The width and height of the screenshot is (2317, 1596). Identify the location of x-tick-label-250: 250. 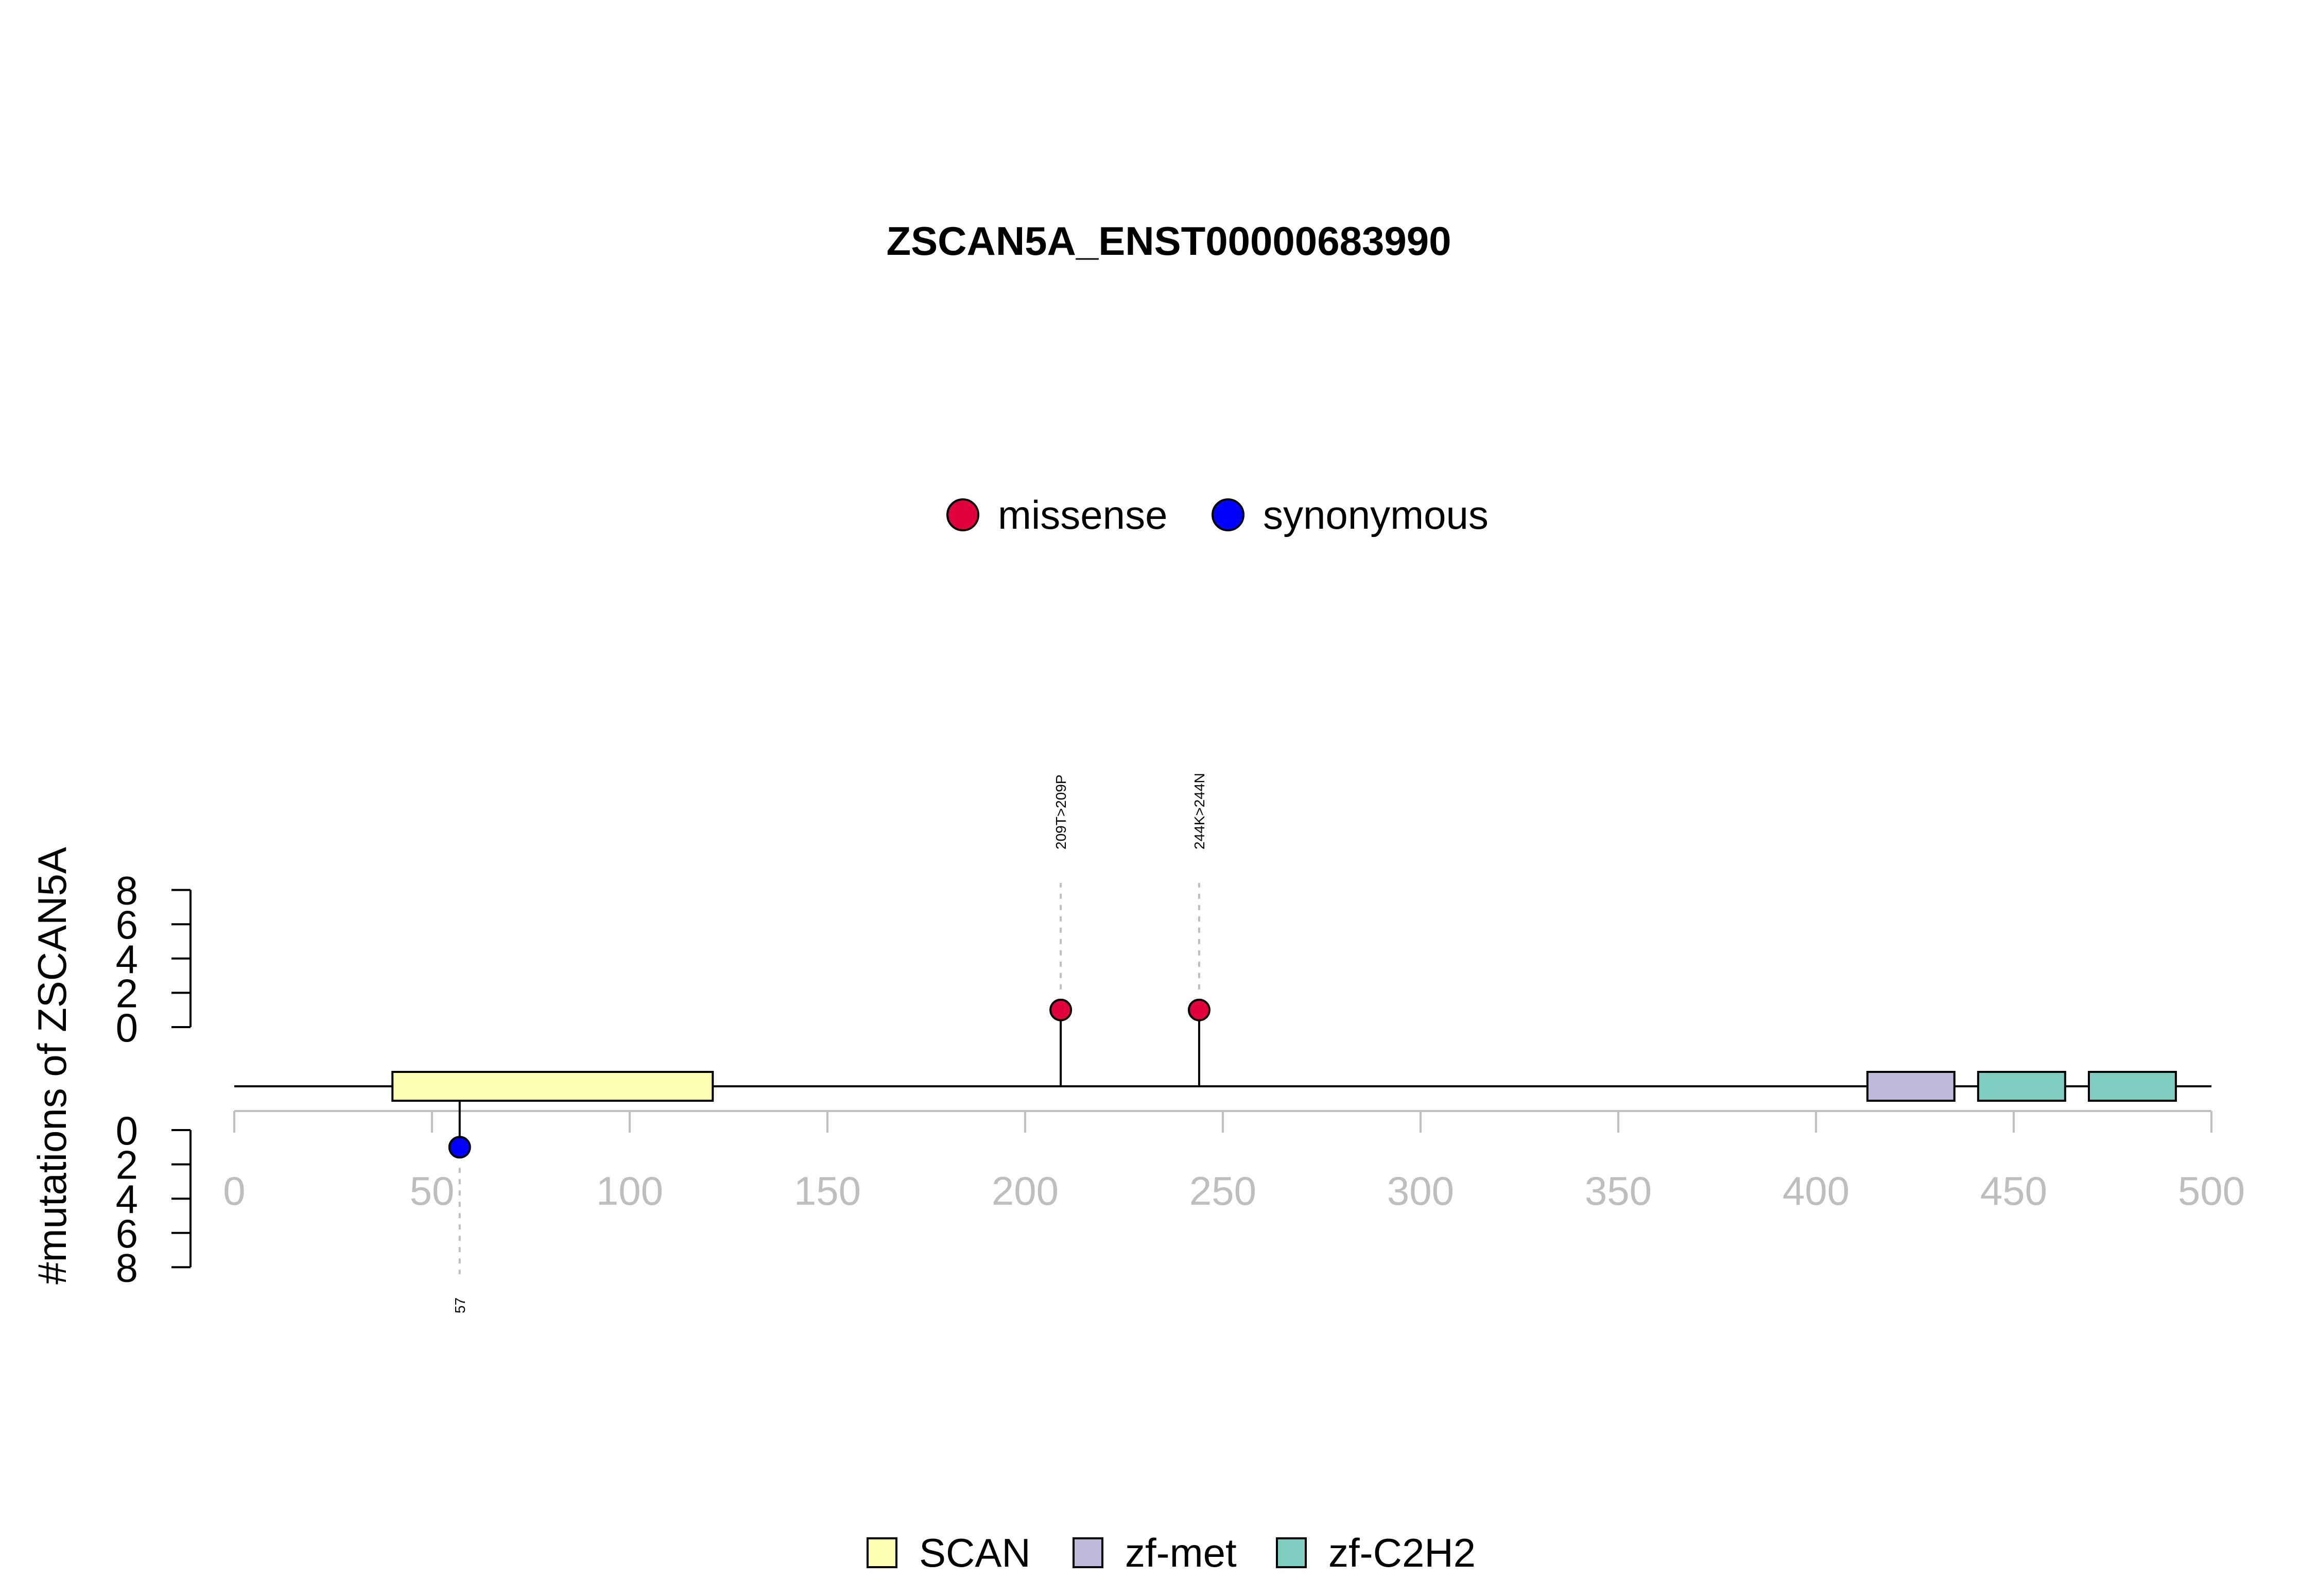
(1222, 1191).